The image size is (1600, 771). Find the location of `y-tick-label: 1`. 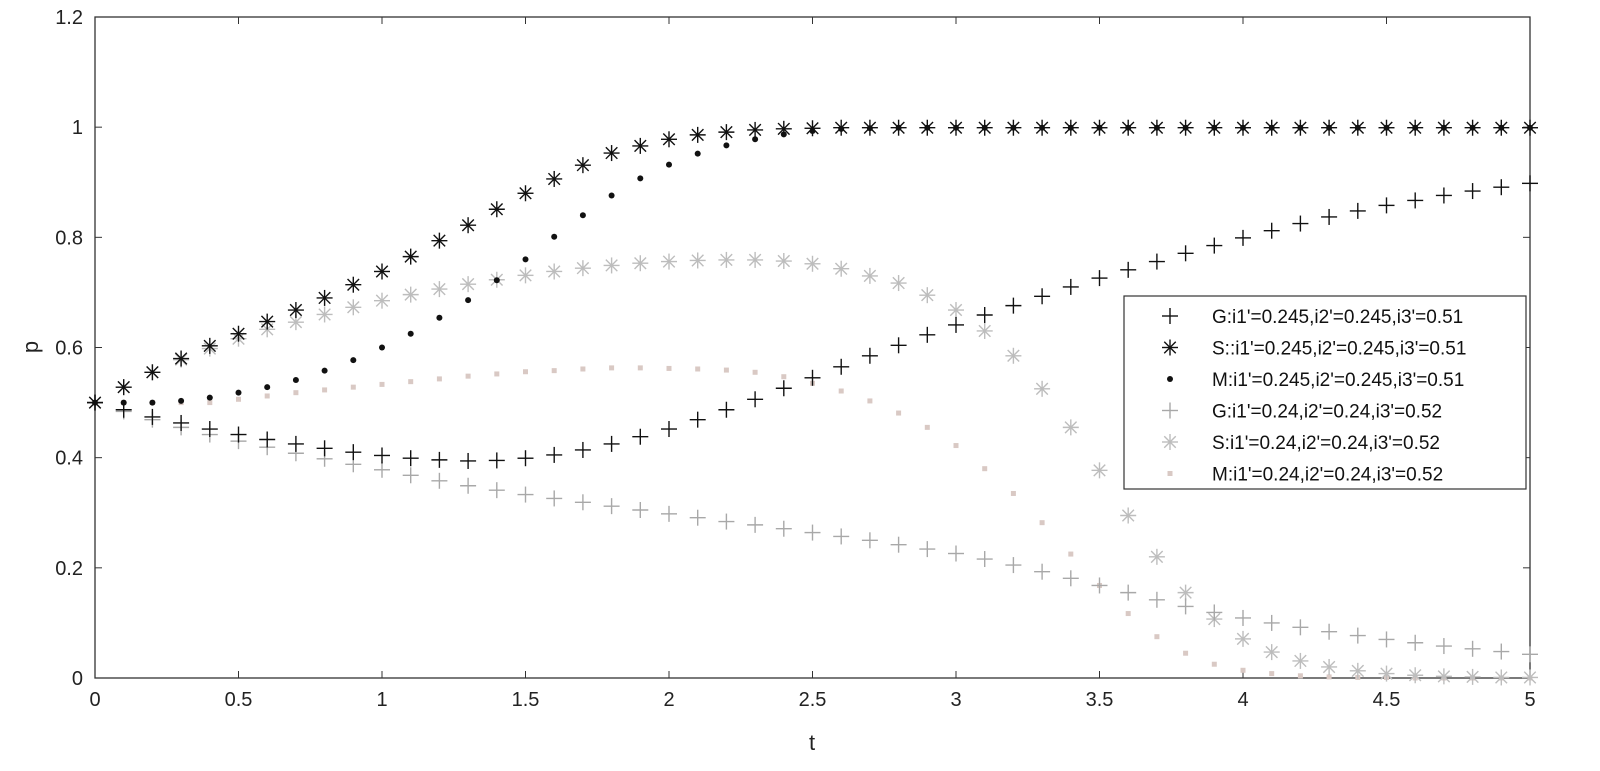

y-tick-label: 1 is located at coordinates (77, 128).